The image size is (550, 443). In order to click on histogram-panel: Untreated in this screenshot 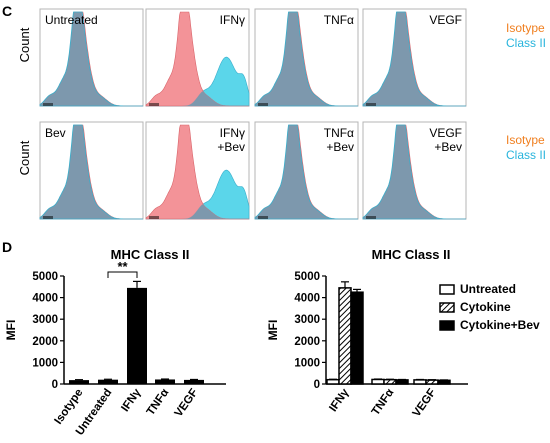, I will do `click(91, 57)`.